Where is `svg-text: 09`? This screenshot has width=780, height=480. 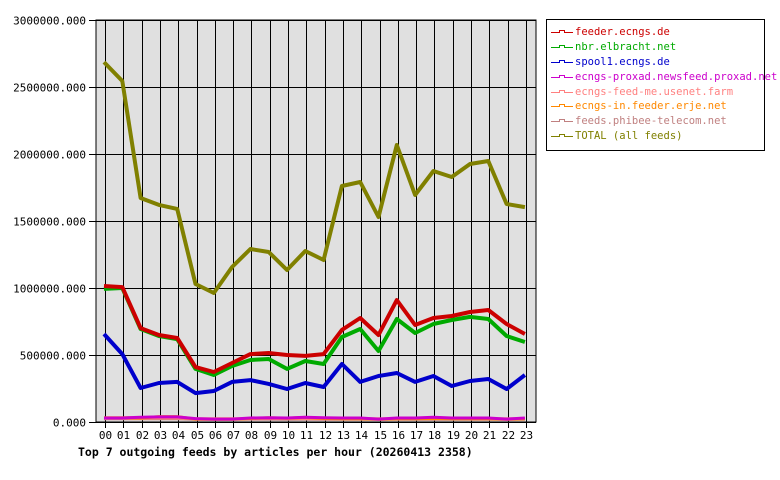
svg-text: 09 is located at coordinates (270, 435).